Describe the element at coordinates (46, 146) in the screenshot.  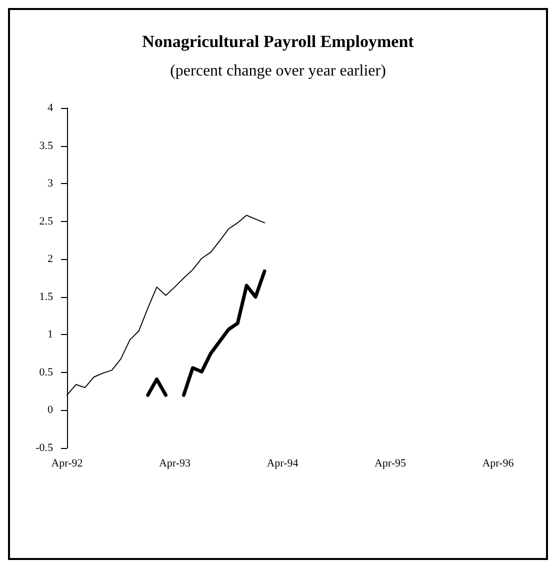
I see `y-tick-label: 3.5` at that location.